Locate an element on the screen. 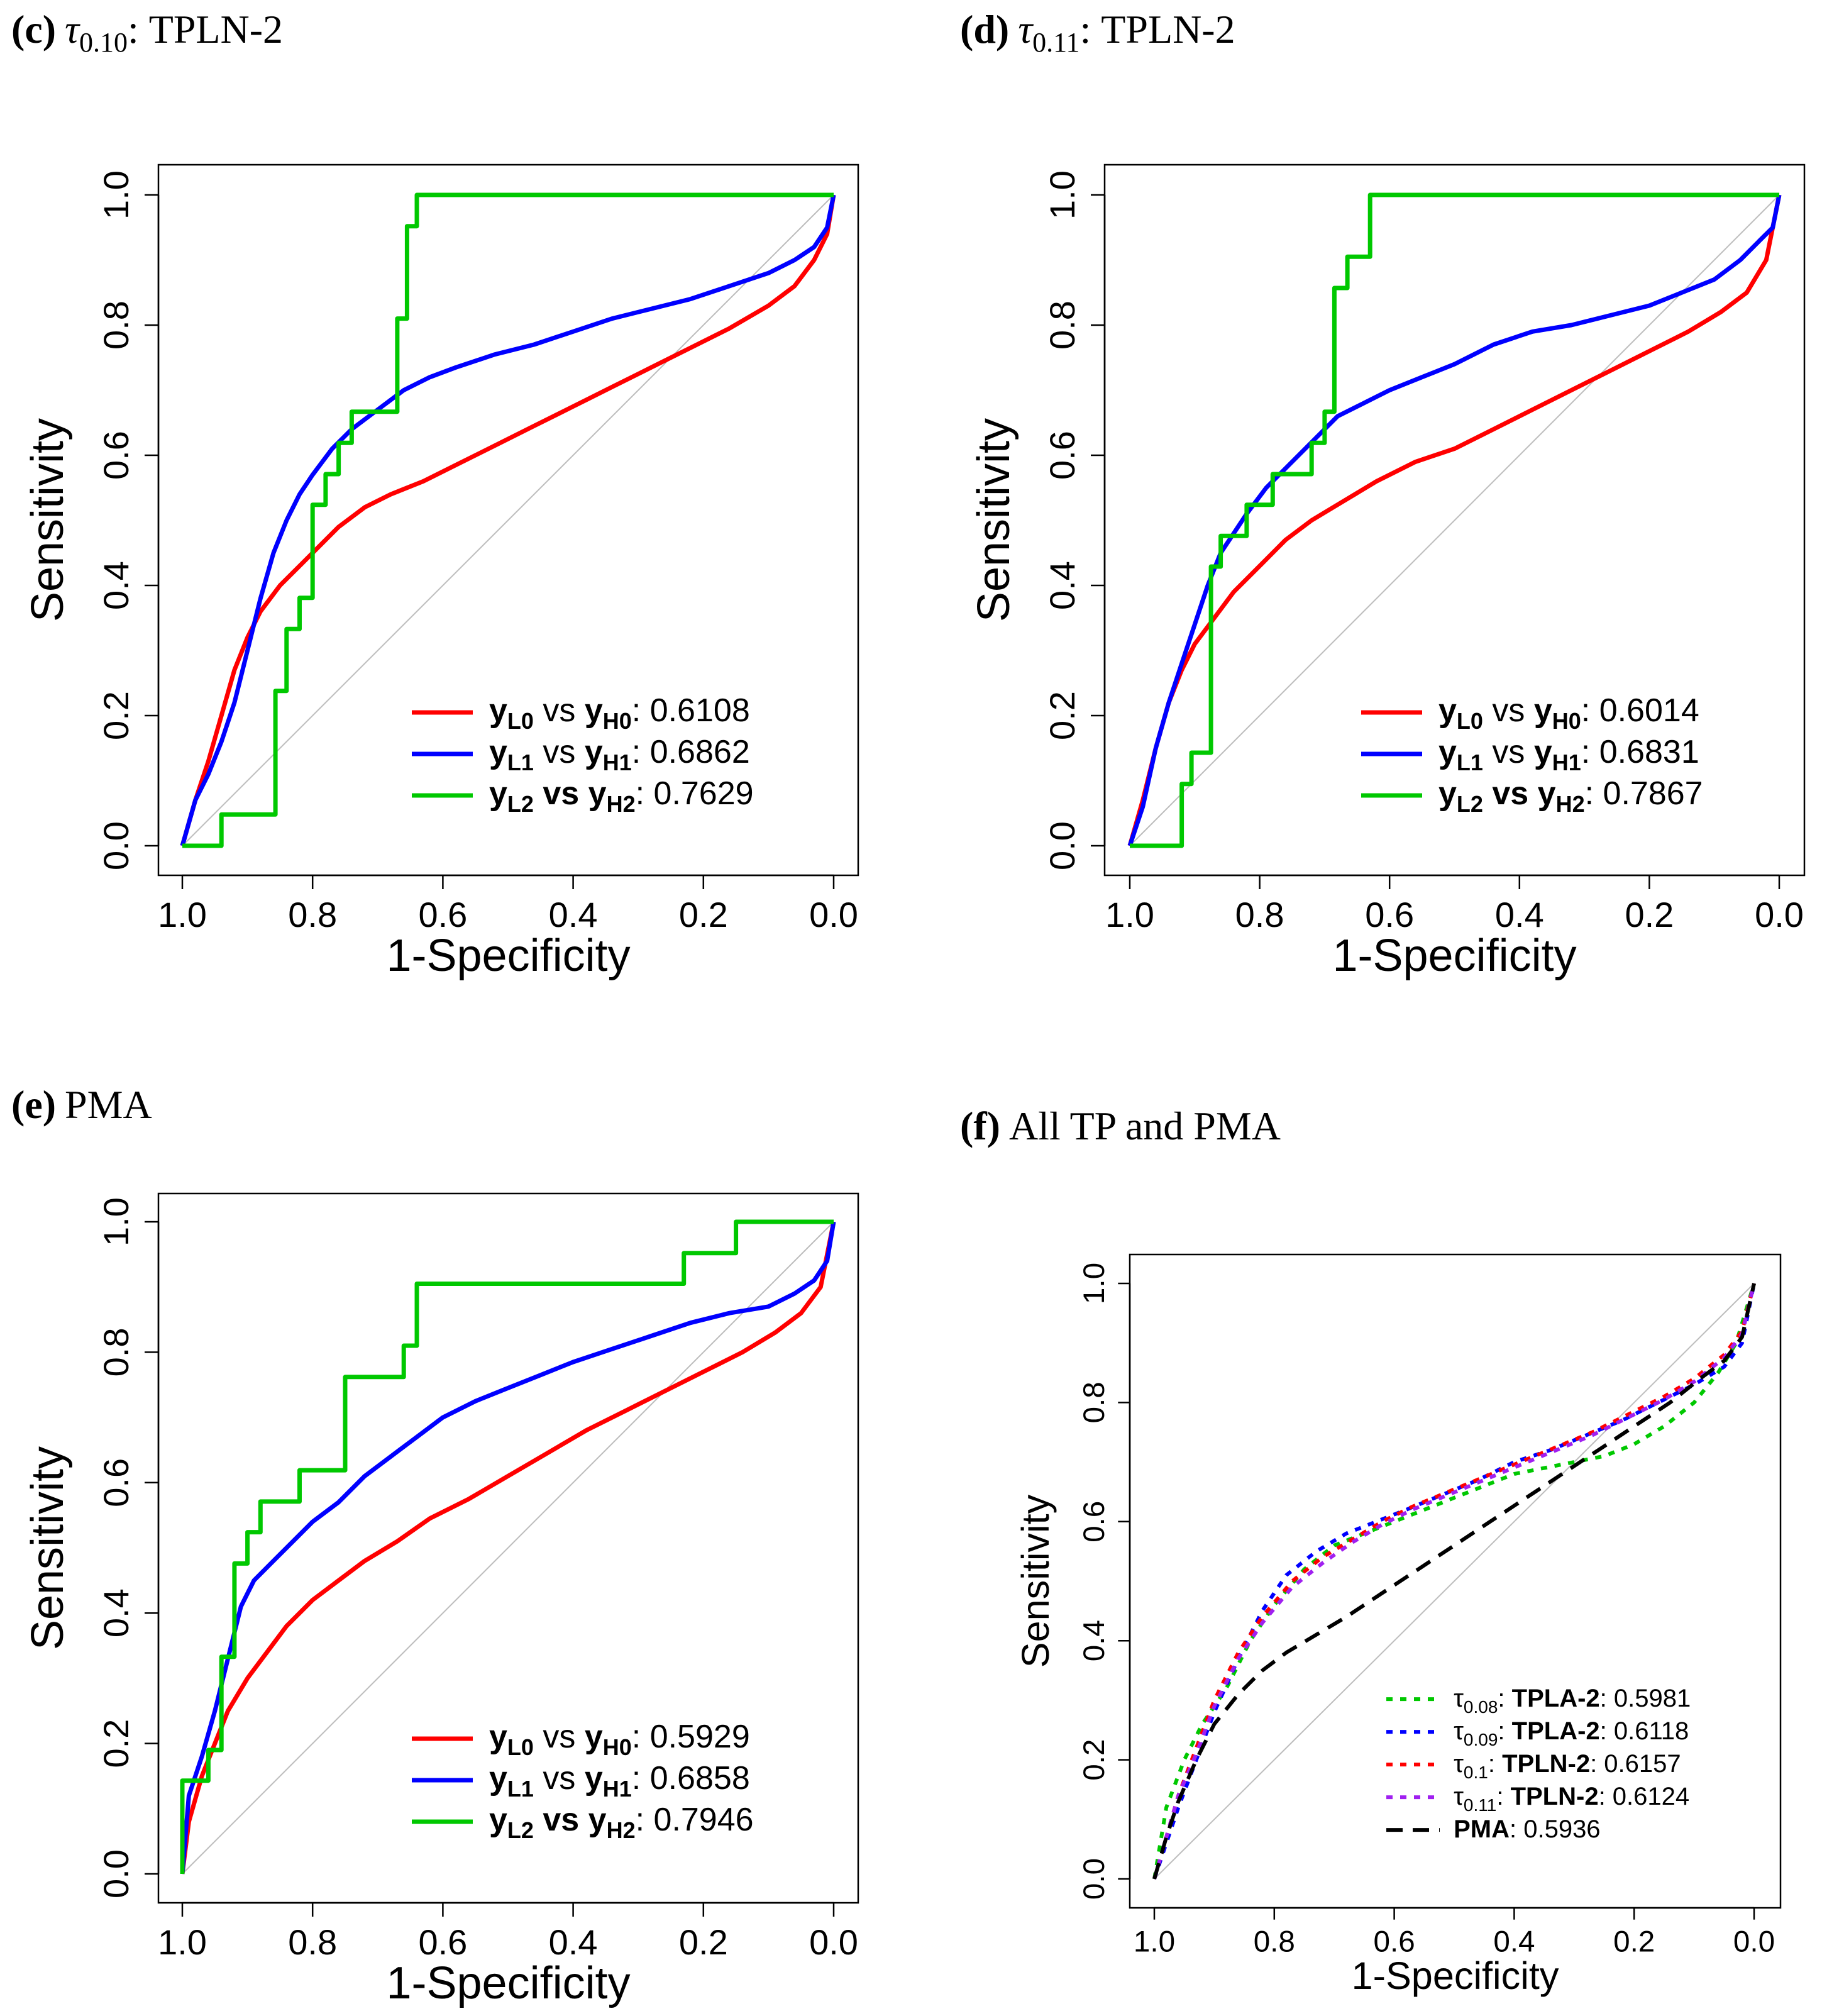  legend-tau-sub: 0.11 is located at coordinates (1480, 1805).